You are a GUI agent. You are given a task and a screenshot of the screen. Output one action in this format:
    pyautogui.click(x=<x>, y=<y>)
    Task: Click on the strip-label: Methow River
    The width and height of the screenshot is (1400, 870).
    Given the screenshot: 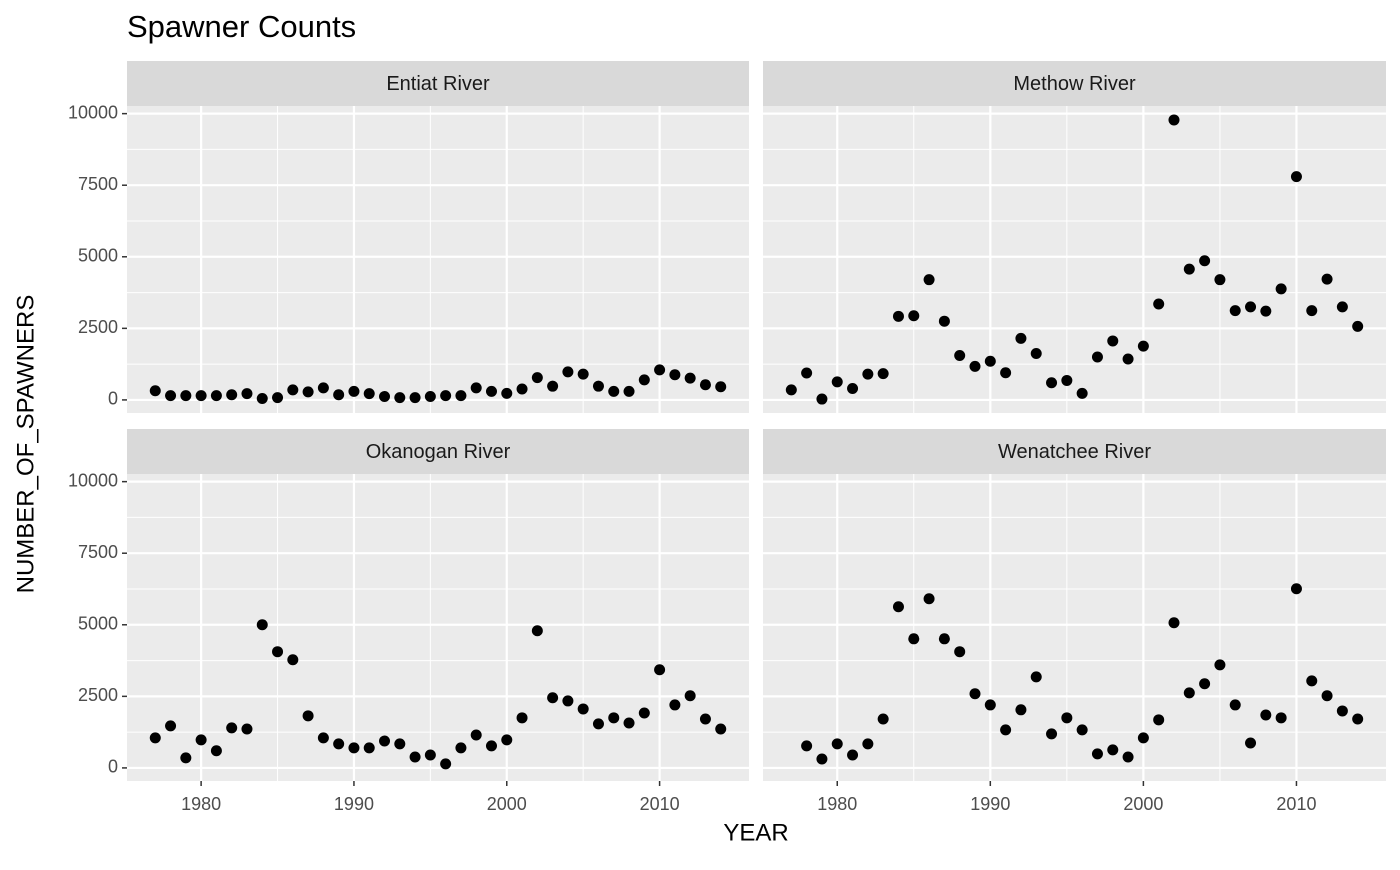 What is the action you would take?
    pyautogui.click(x=1074, y=84)
    